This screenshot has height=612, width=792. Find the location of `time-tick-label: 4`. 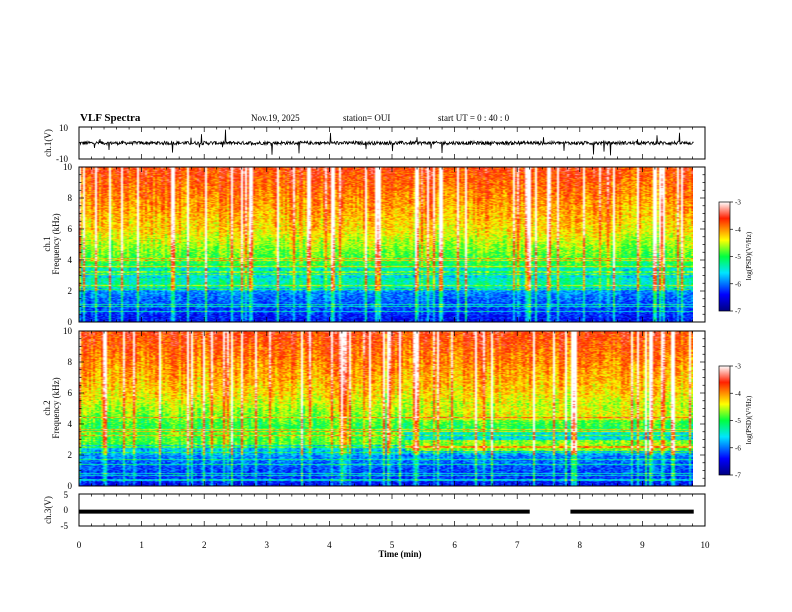

time-tick-label: 4 is located at coordinates (329, 545).